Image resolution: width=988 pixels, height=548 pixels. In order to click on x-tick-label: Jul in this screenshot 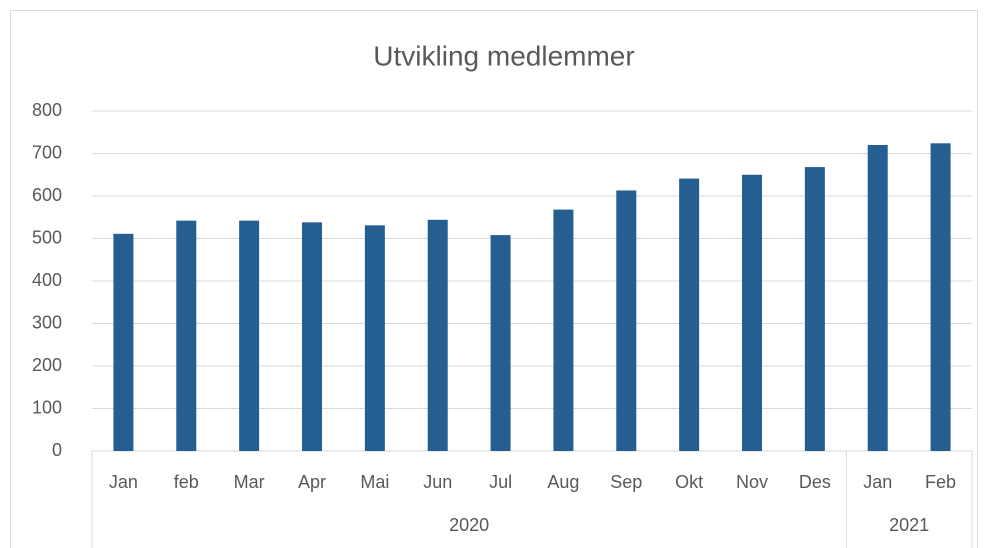, I will do `click(500, 482)`.